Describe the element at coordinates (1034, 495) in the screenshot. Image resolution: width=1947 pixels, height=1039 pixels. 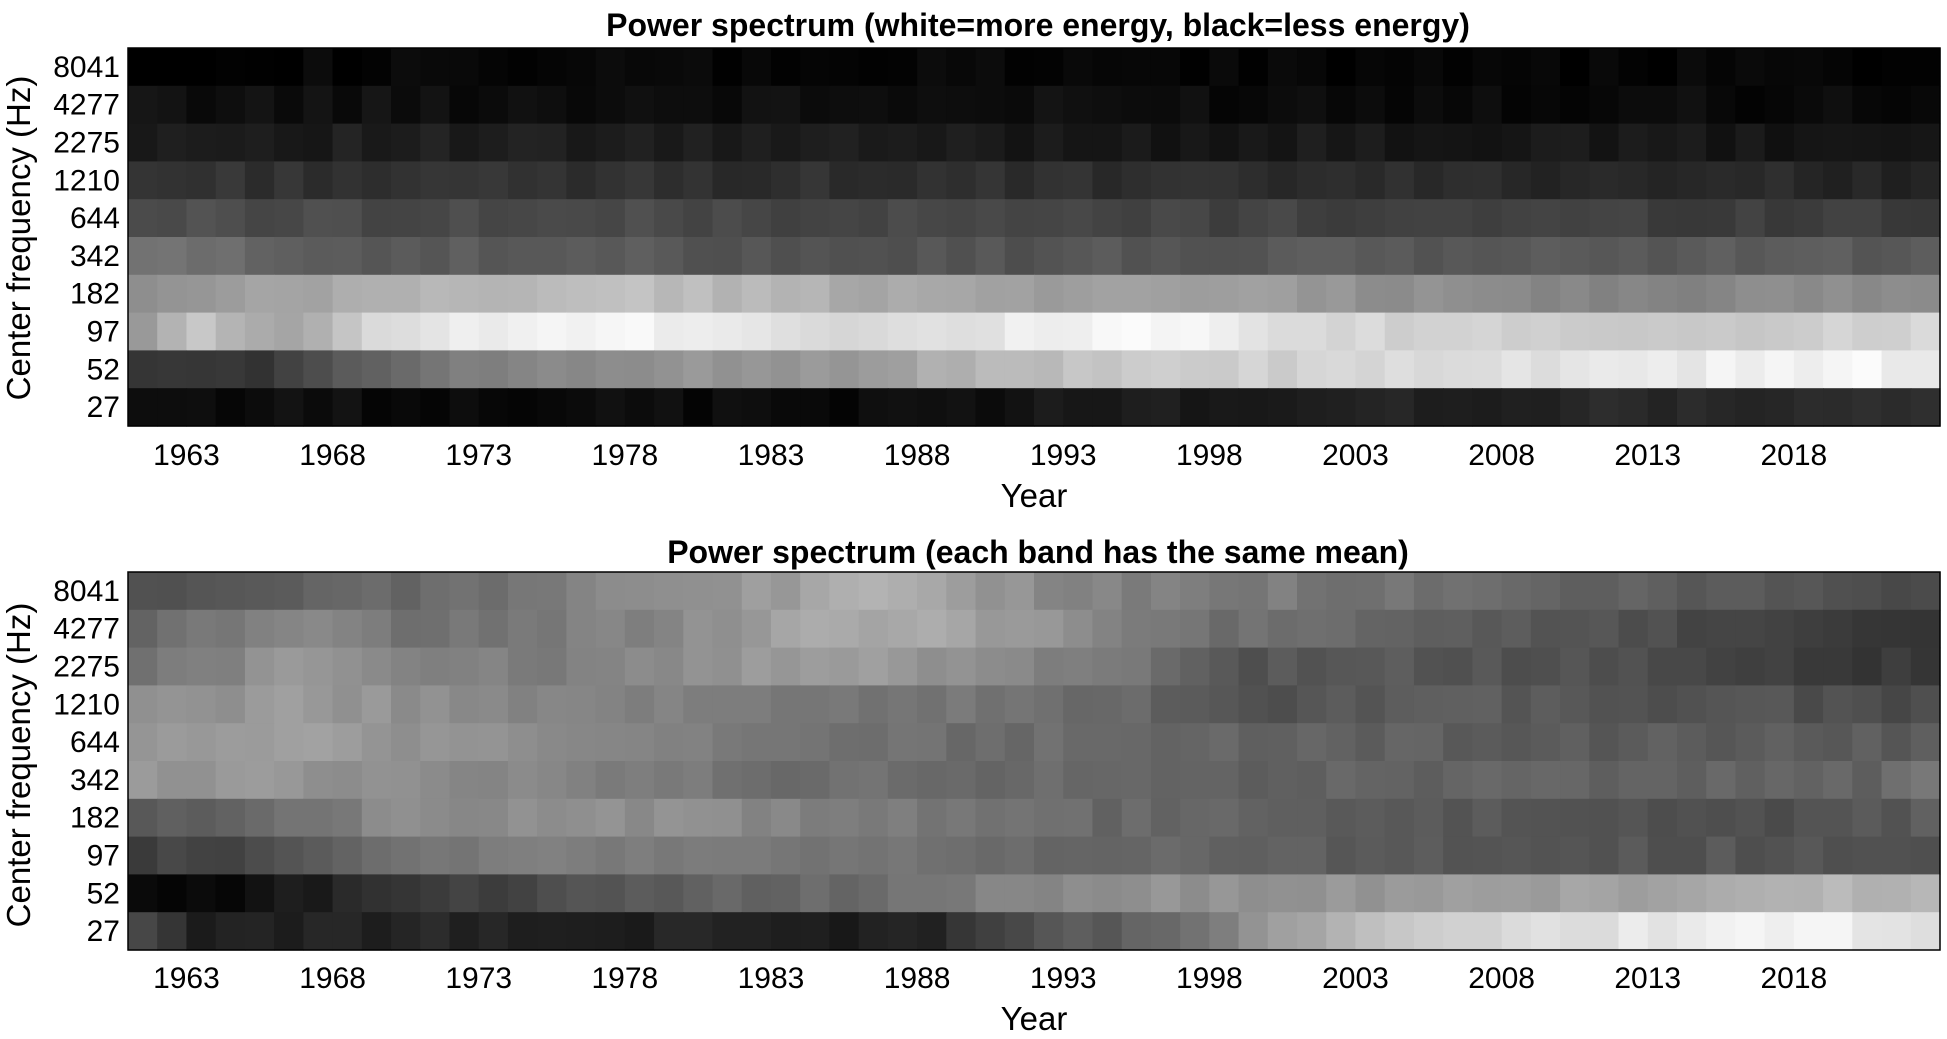
I see `top-x-axis-label: Year` at that location.